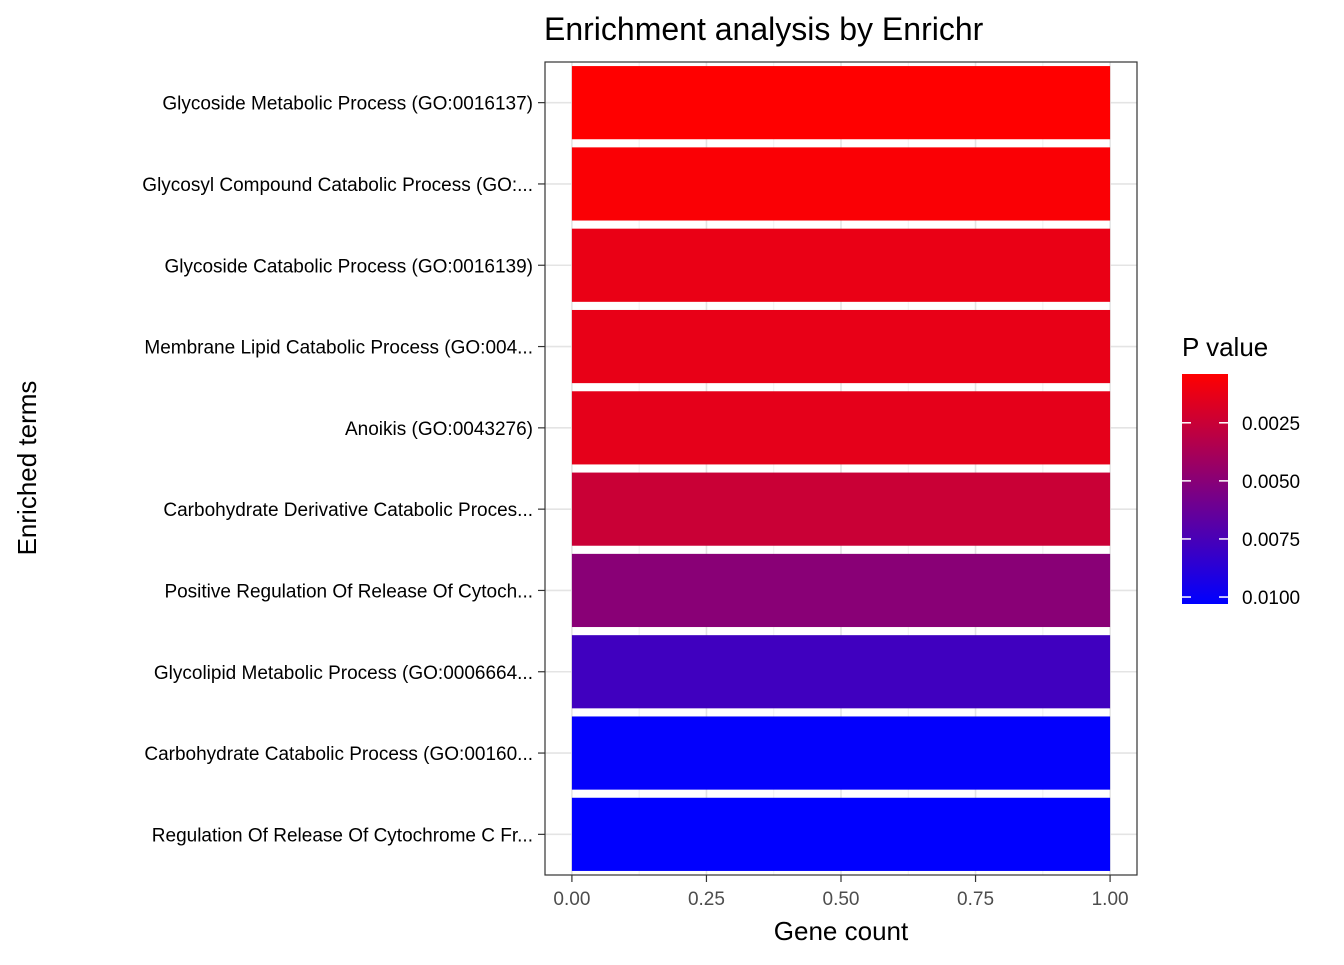 Image resolution: width=1344 pixels, height=965 pixels. Describe the element at coordinates (1110, 899) in the screenshot. I see `x-tick-label: 1.00` at that location.